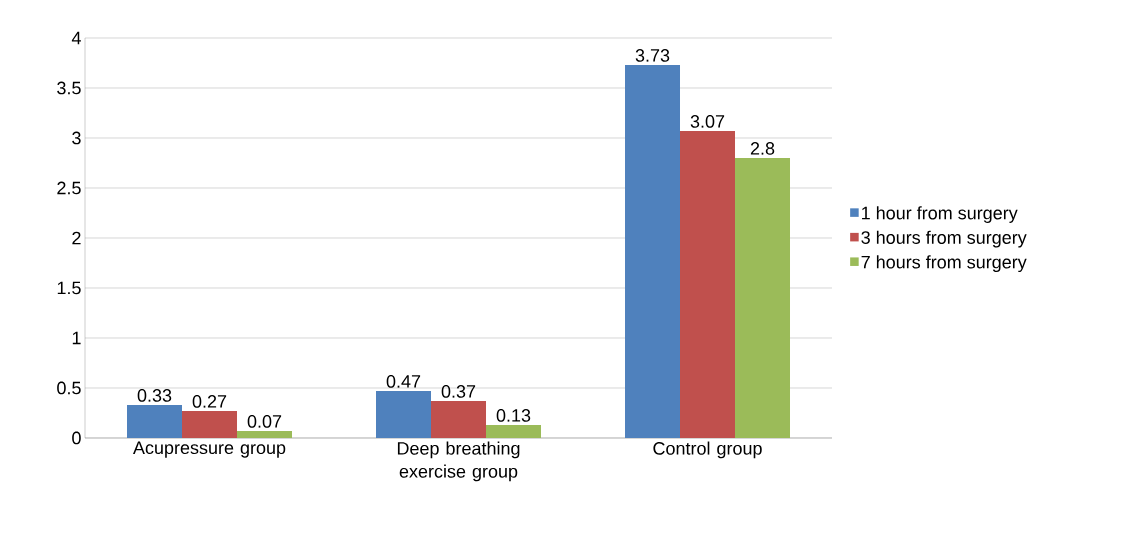  Describe the element at coordinates (209, 401) in the screenshot. I see `data-label: 0.27` at that location.